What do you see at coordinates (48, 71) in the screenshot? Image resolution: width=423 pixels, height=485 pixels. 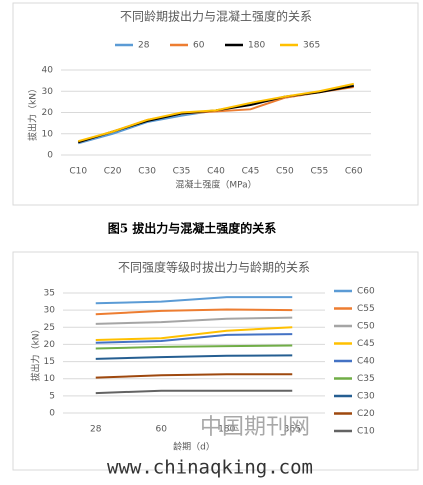 I see `y-tick-label: 40` at bounding box center [48, 71].